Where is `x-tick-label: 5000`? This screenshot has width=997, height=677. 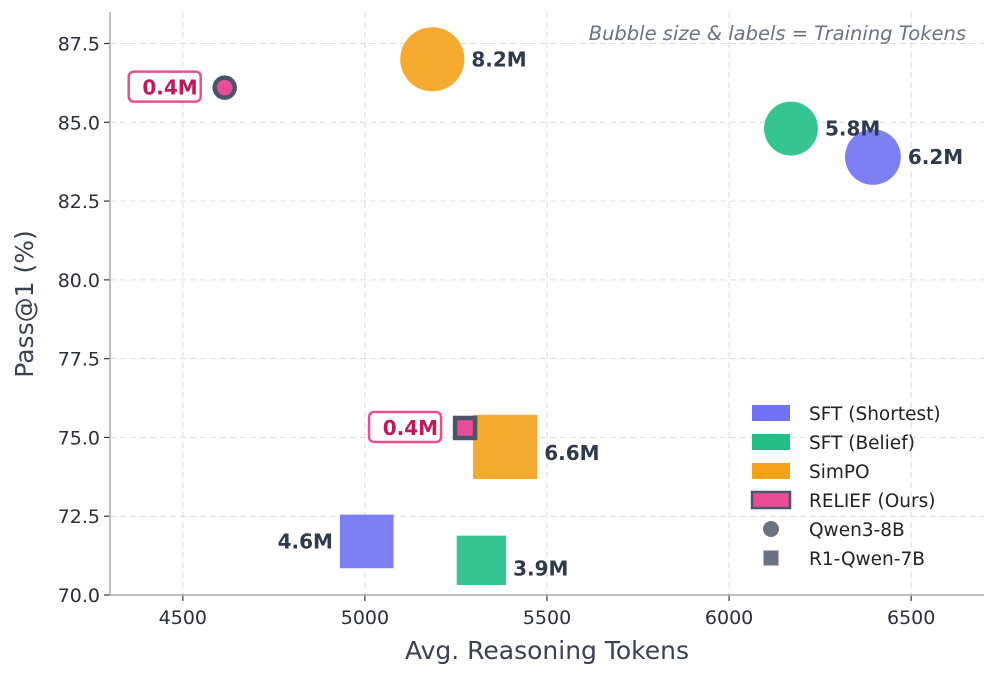 x-tick-label: 5000 is located at coordinates (365, 618).